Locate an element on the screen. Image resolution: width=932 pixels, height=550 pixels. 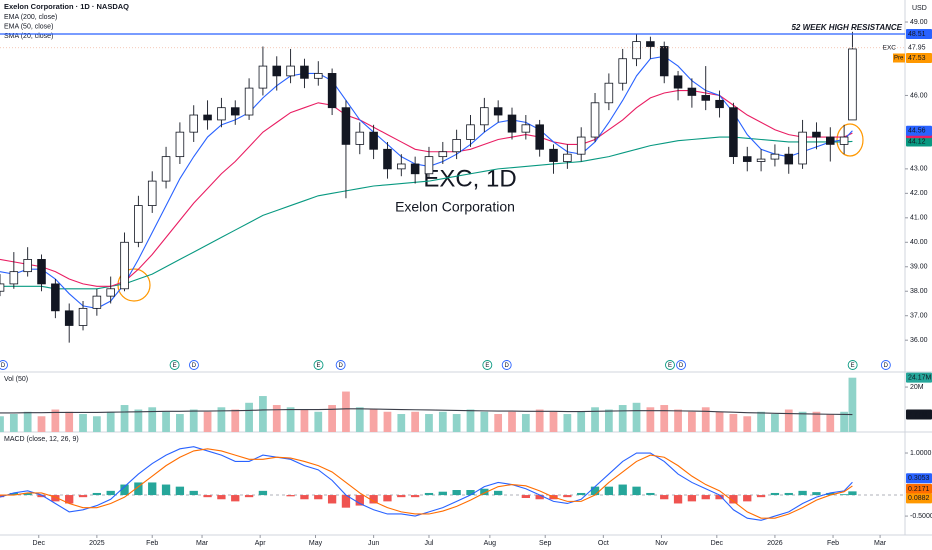
value-tag-label: 47.95 is located at coordinates (917, 48).